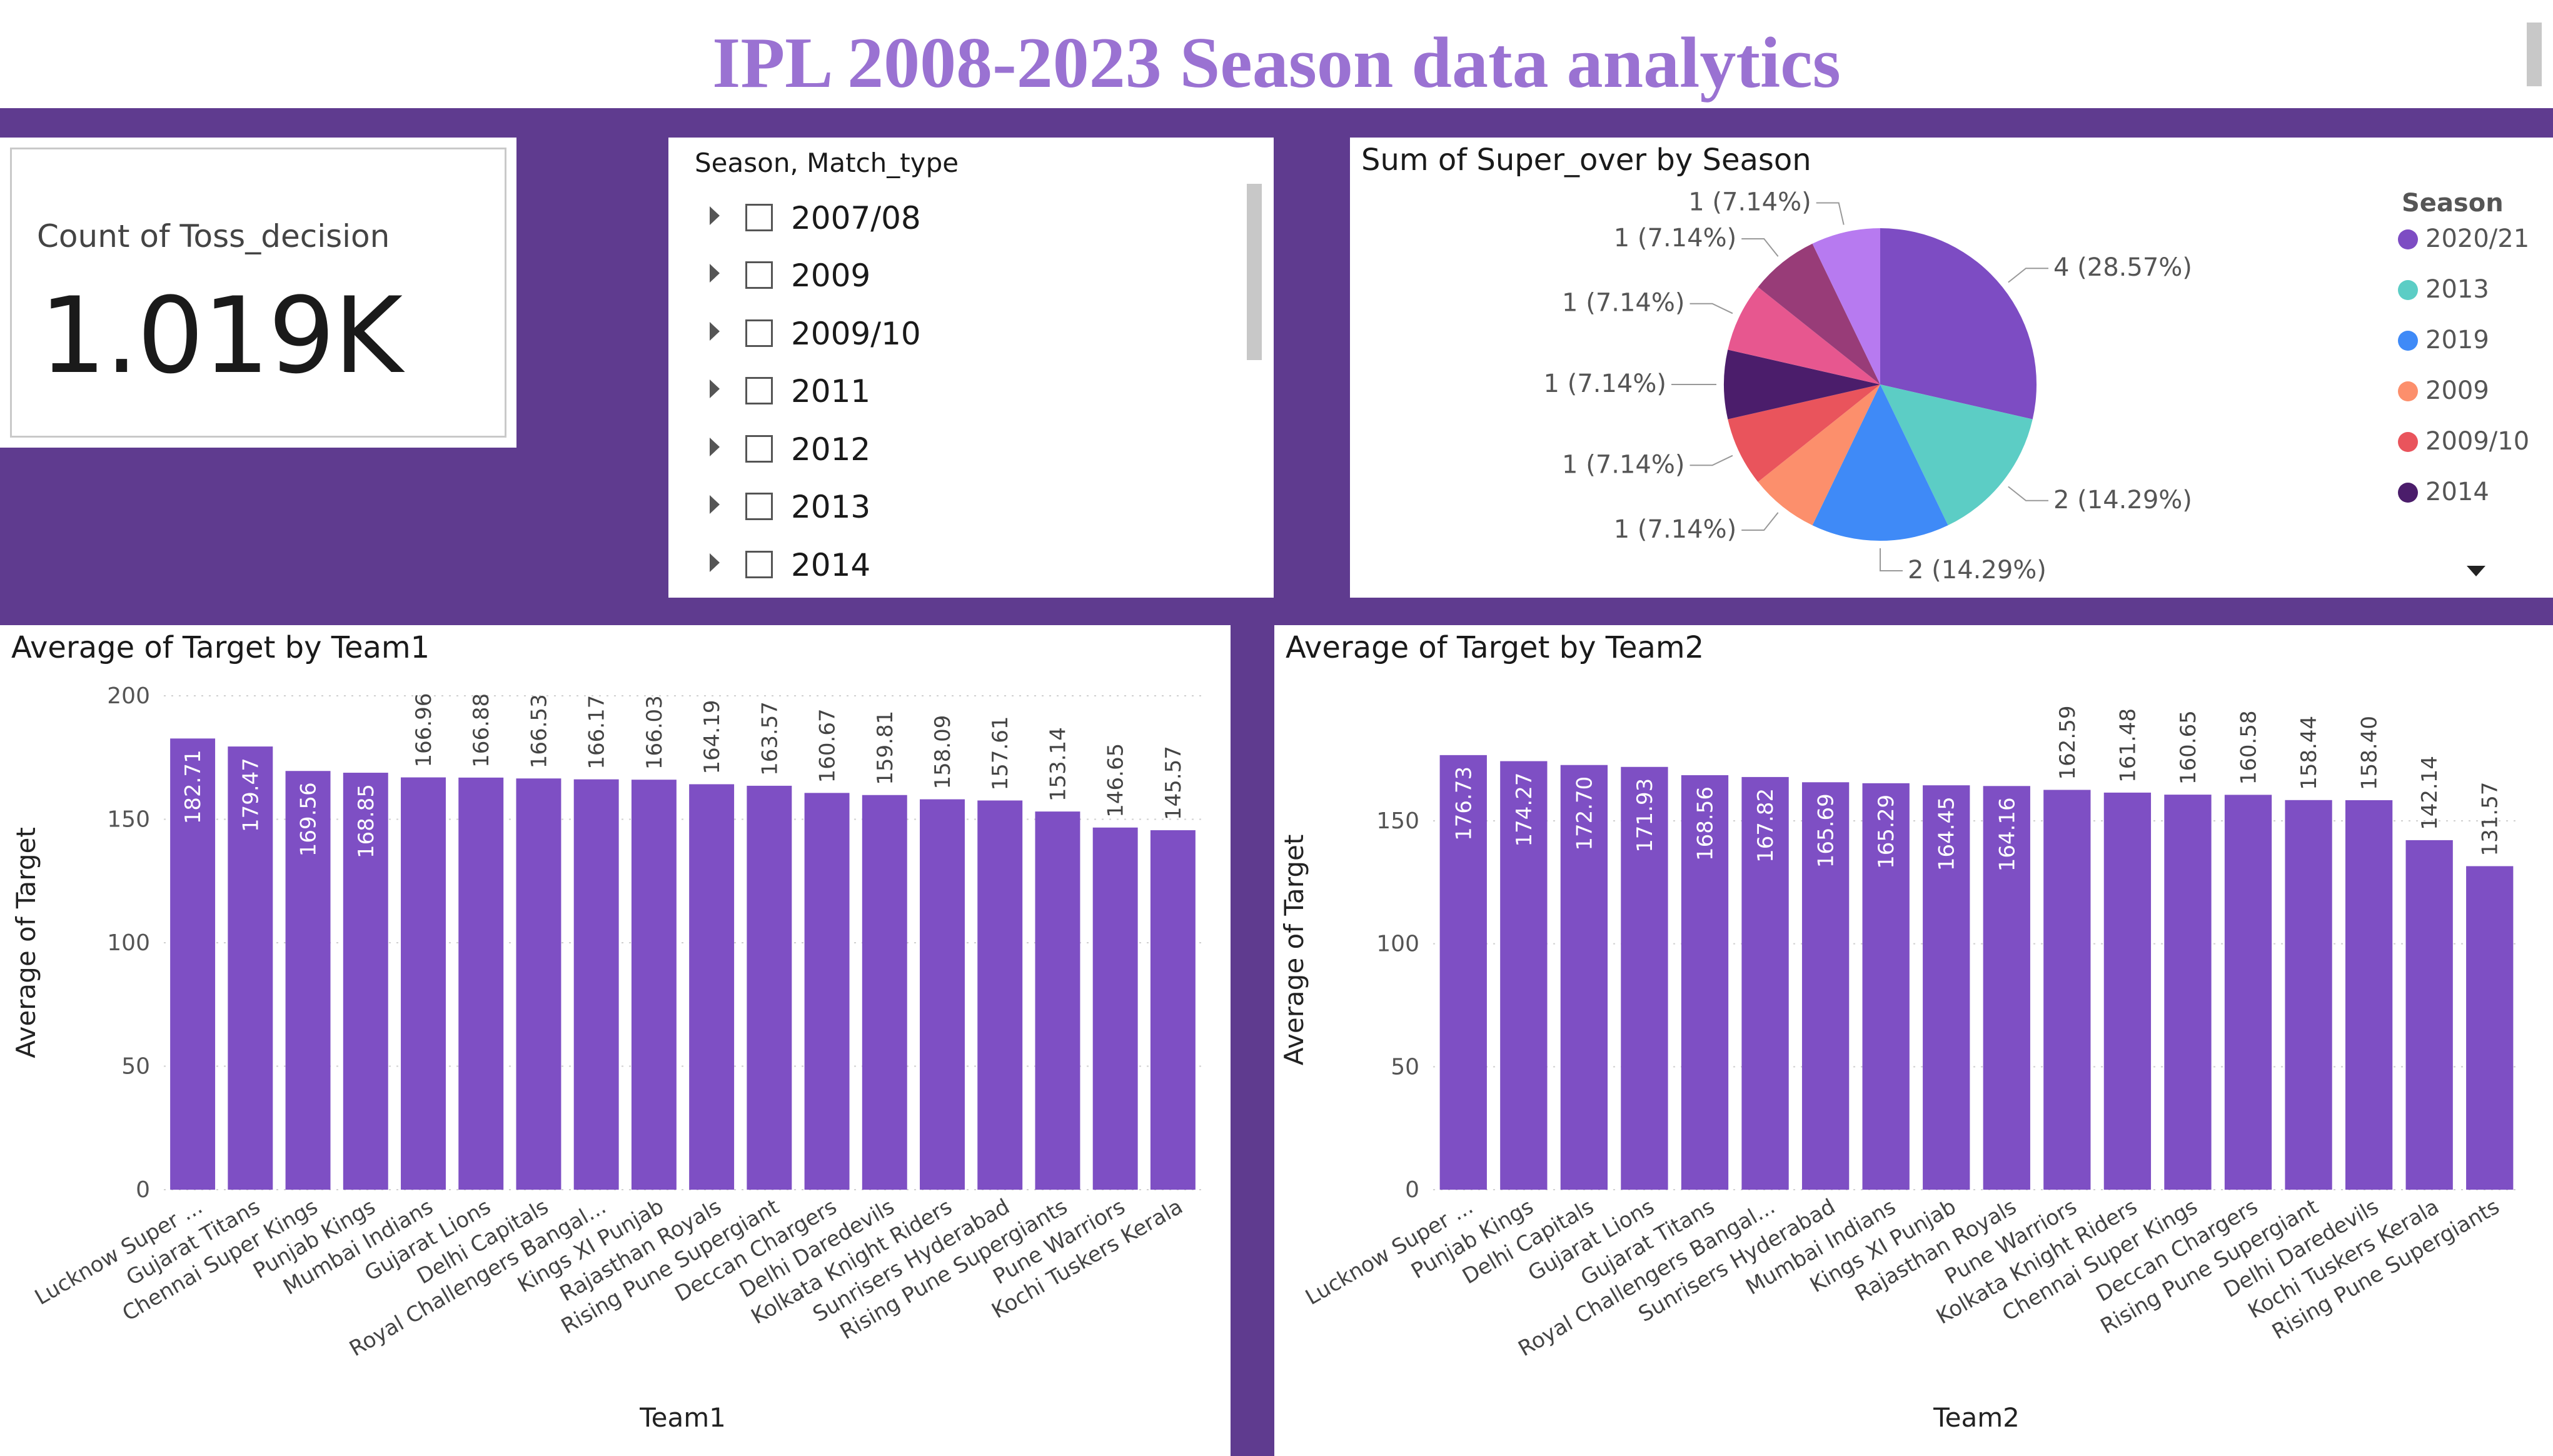  What do you see at coordinates (1886, 832) in the screenshot?
I see `bar-value-label: 165.29` at bounding box center [1886, 832].